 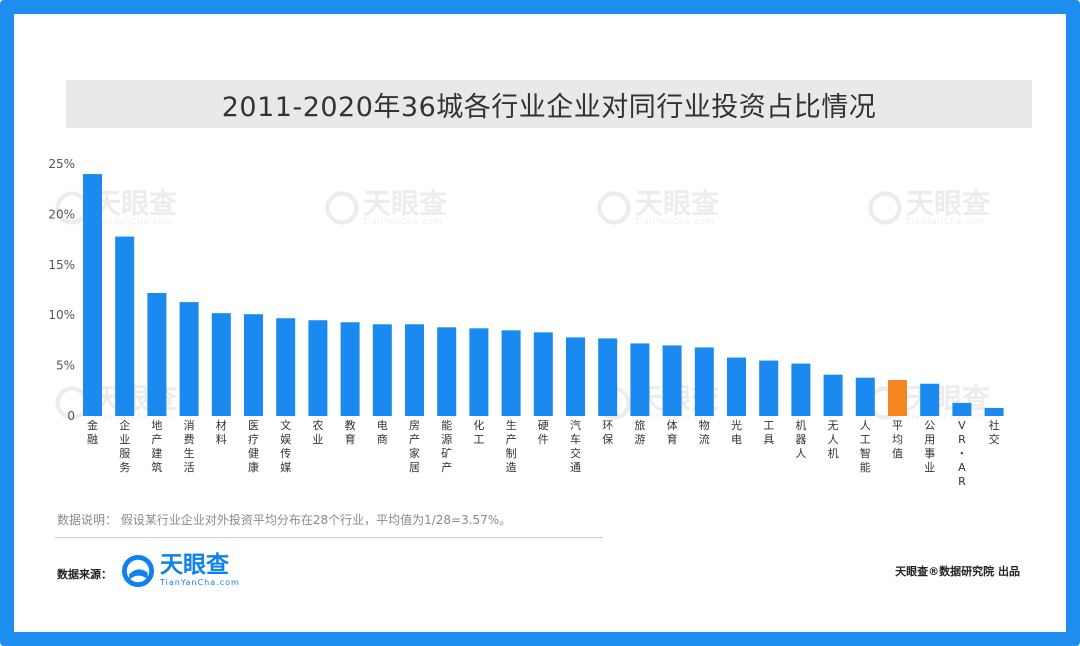 I want to click on x-tick-label: 人工智能, so click(x=865, y=446).